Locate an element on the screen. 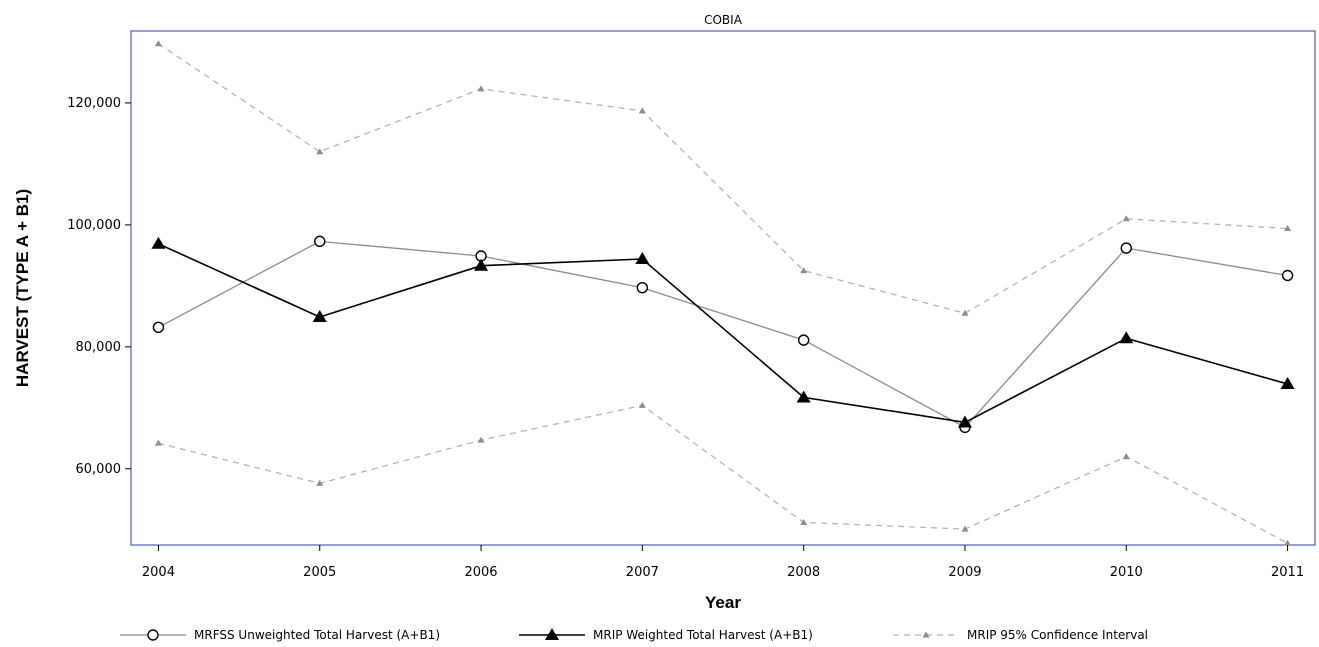  x-tick-label: 2010 is located at coordinates (1126, 572).